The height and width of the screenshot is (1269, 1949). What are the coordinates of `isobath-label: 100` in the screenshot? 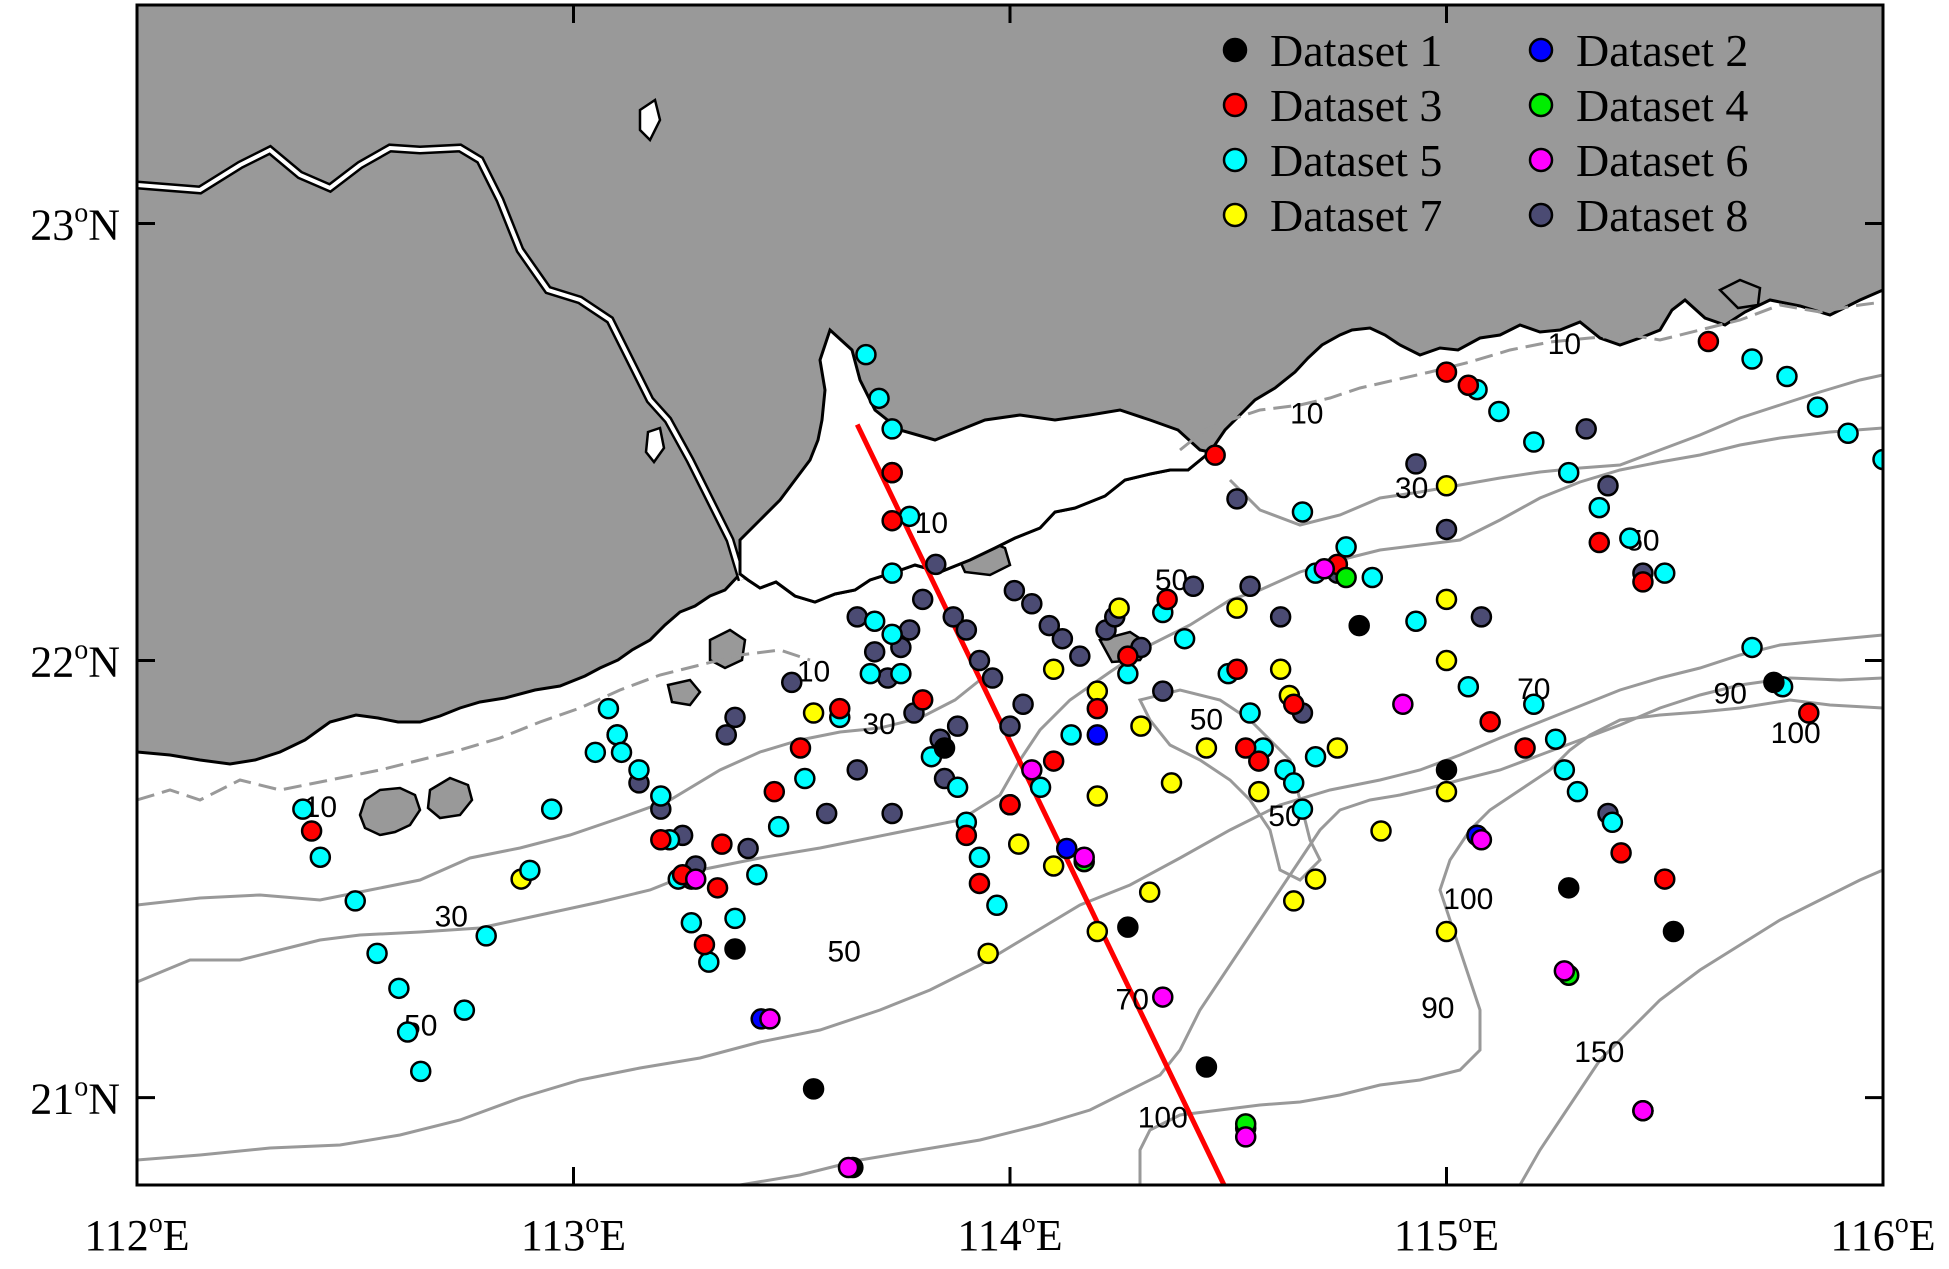 It's located at (1163, 1117).